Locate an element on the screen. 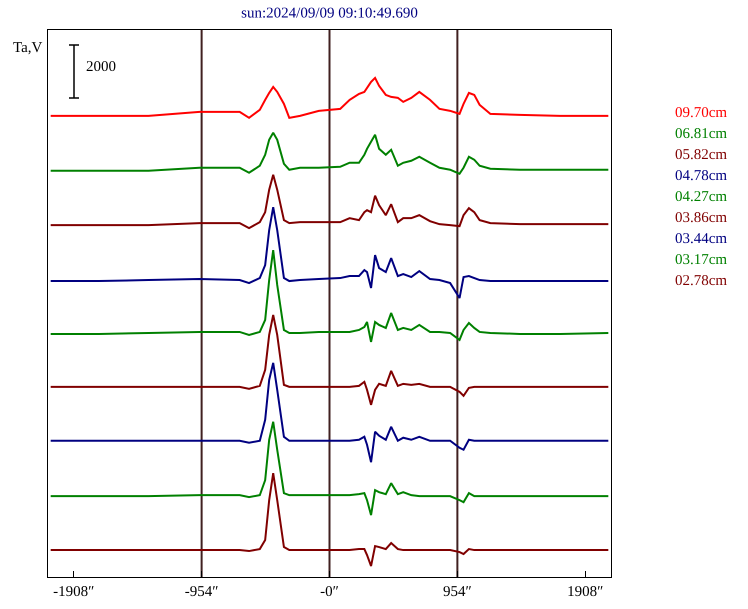  chart-title: sun:2024/09/09 09:10:49.690 is located at coordinates (329, 13).